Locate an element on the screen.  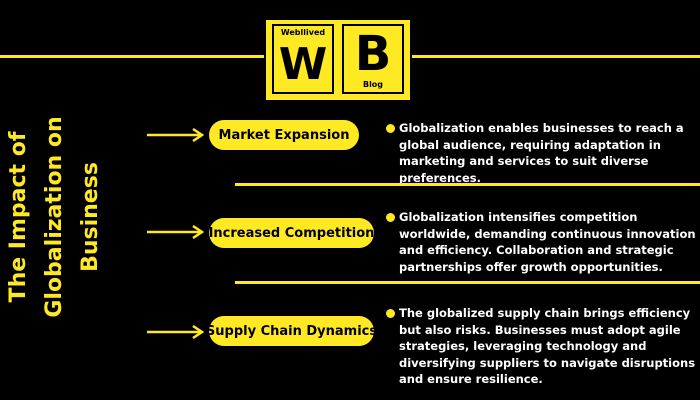
title-line-1: The Impact of is located at coordinates (18, 217).